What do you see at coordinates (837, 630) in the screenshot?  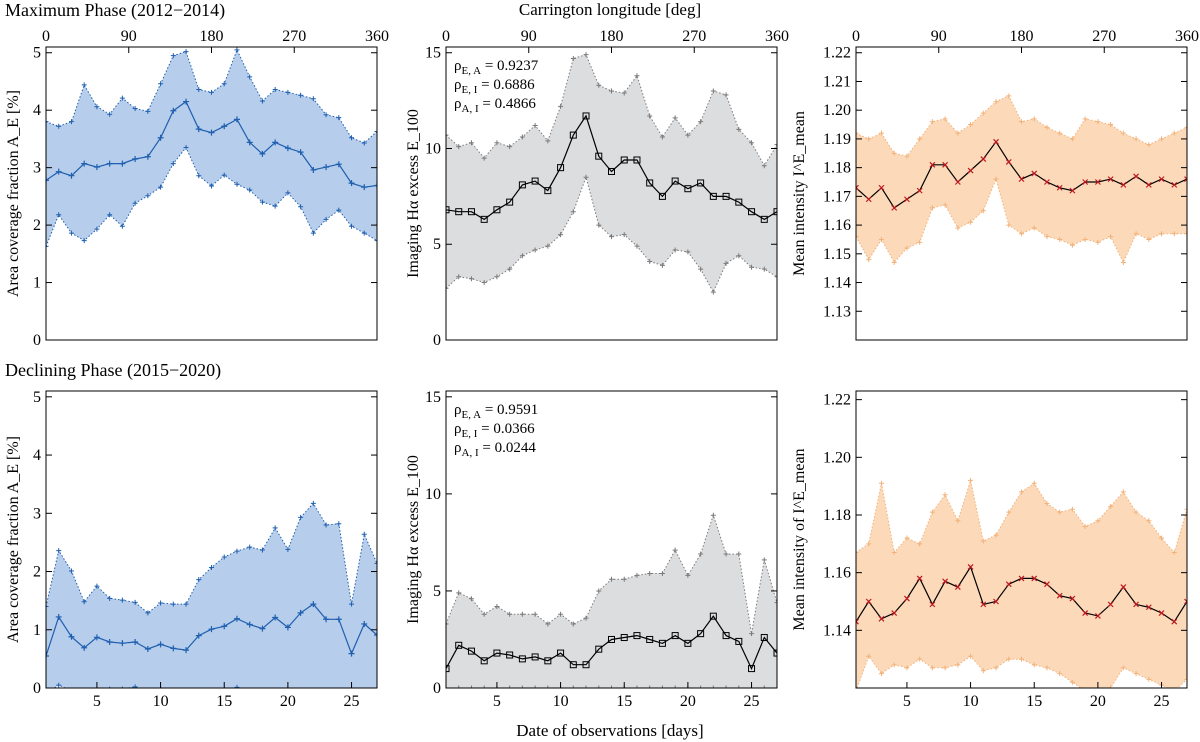 I see `y-tick-label: 1.14` at bounding box center [837, 630].